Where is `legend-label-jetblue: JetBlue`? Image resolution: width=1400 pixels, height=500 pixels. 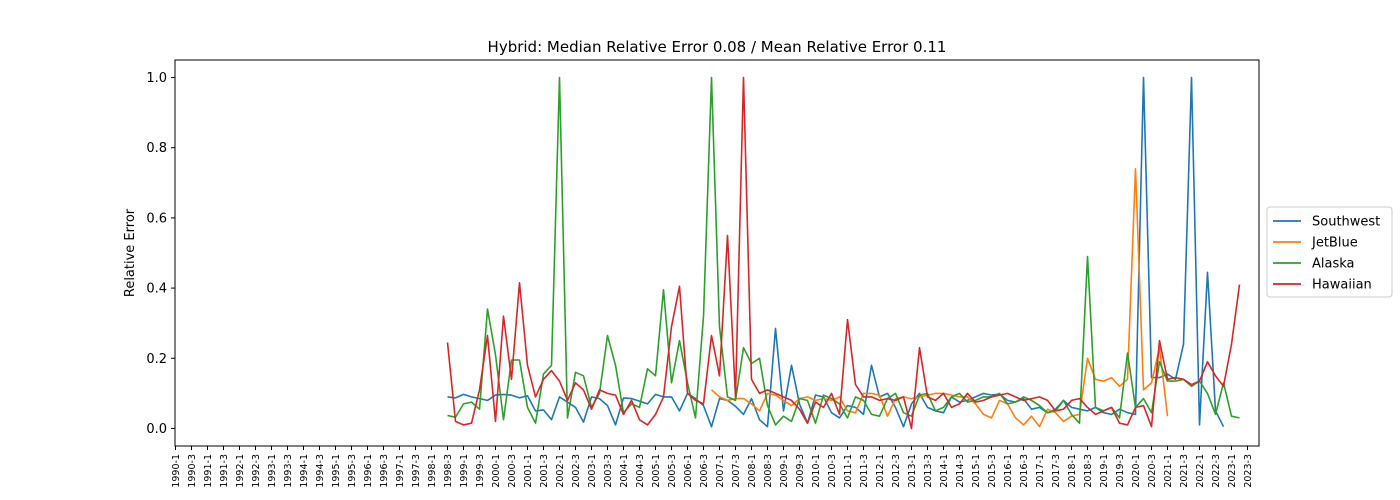
legend-label-jetblue: JetBlue is located at coordinates (1334, 243).